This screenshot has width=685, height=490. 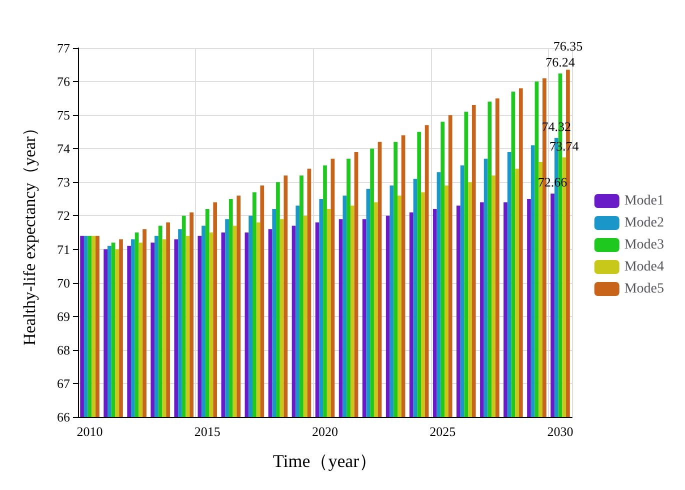 I want to click on y-tick-label: 66, so click(x=63, y=417).